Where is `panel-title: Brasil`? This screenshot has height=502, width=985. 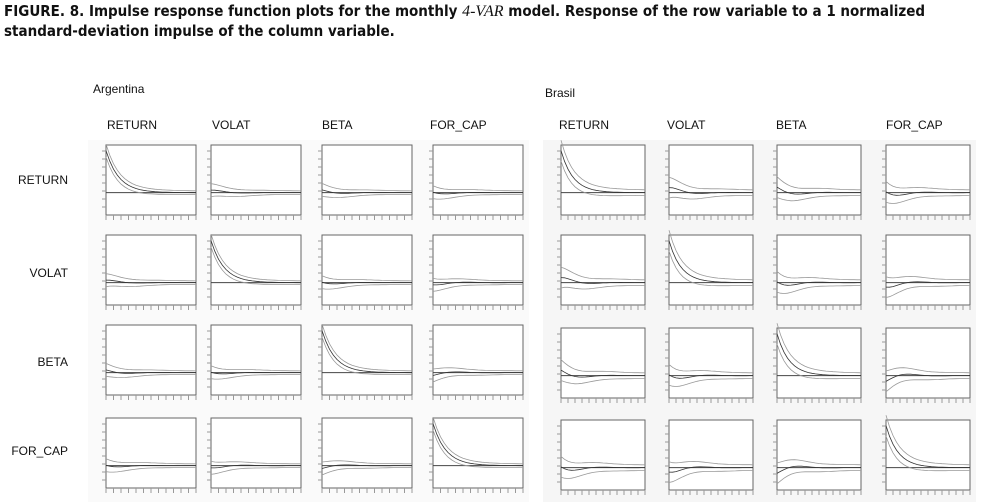
panel-title: Brasil is located at coordinates (560, 93).